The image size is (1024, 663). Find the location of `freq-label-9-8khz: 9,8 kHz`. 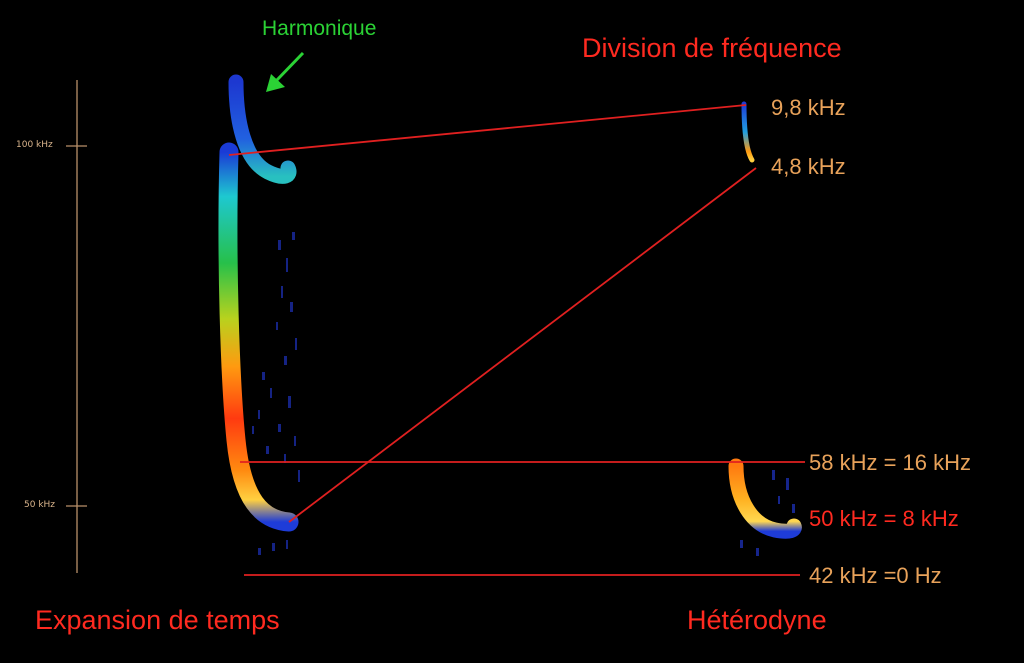

freq-label-9-8khz: 9,8 kHz is located at coordinates (808, 107).